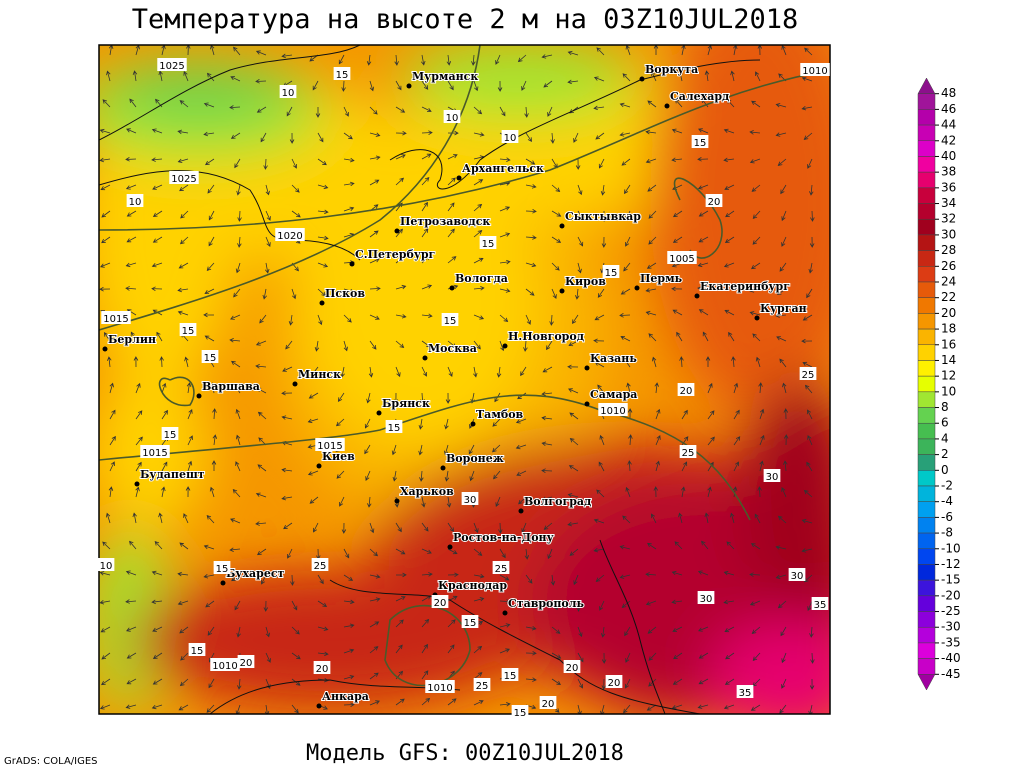 The width and height of the screenshot is (1024, 768). Describe the element at coordinates (948, 250) in the screenshot. I see `colorbar-label: 28` at that location.